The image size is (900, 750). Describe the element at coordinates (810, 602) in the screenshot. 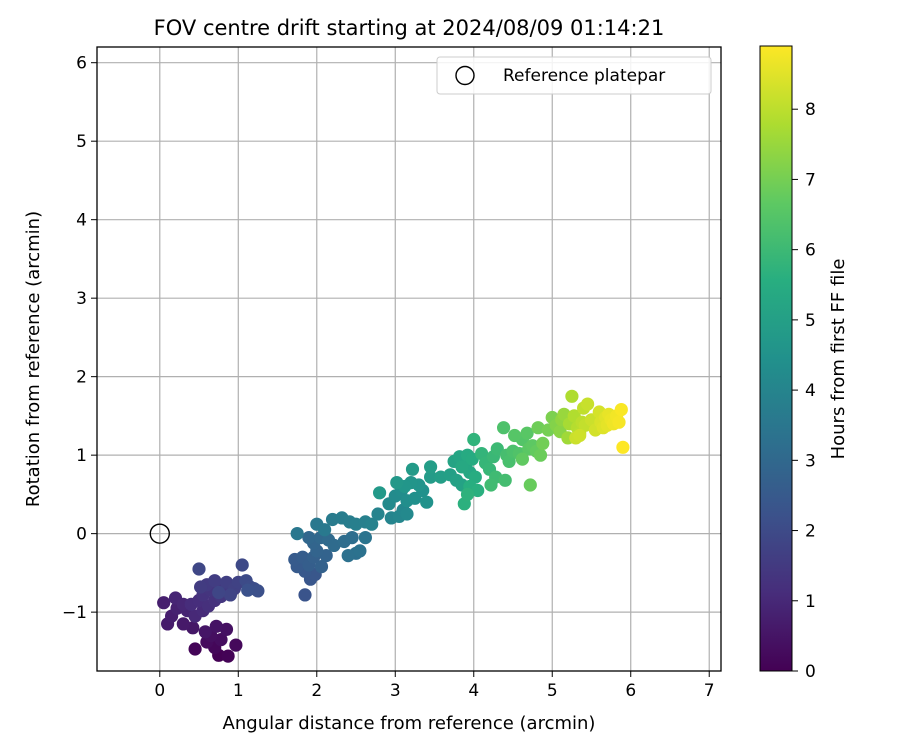

I see `colorbar-tick-label: 1` at that location.